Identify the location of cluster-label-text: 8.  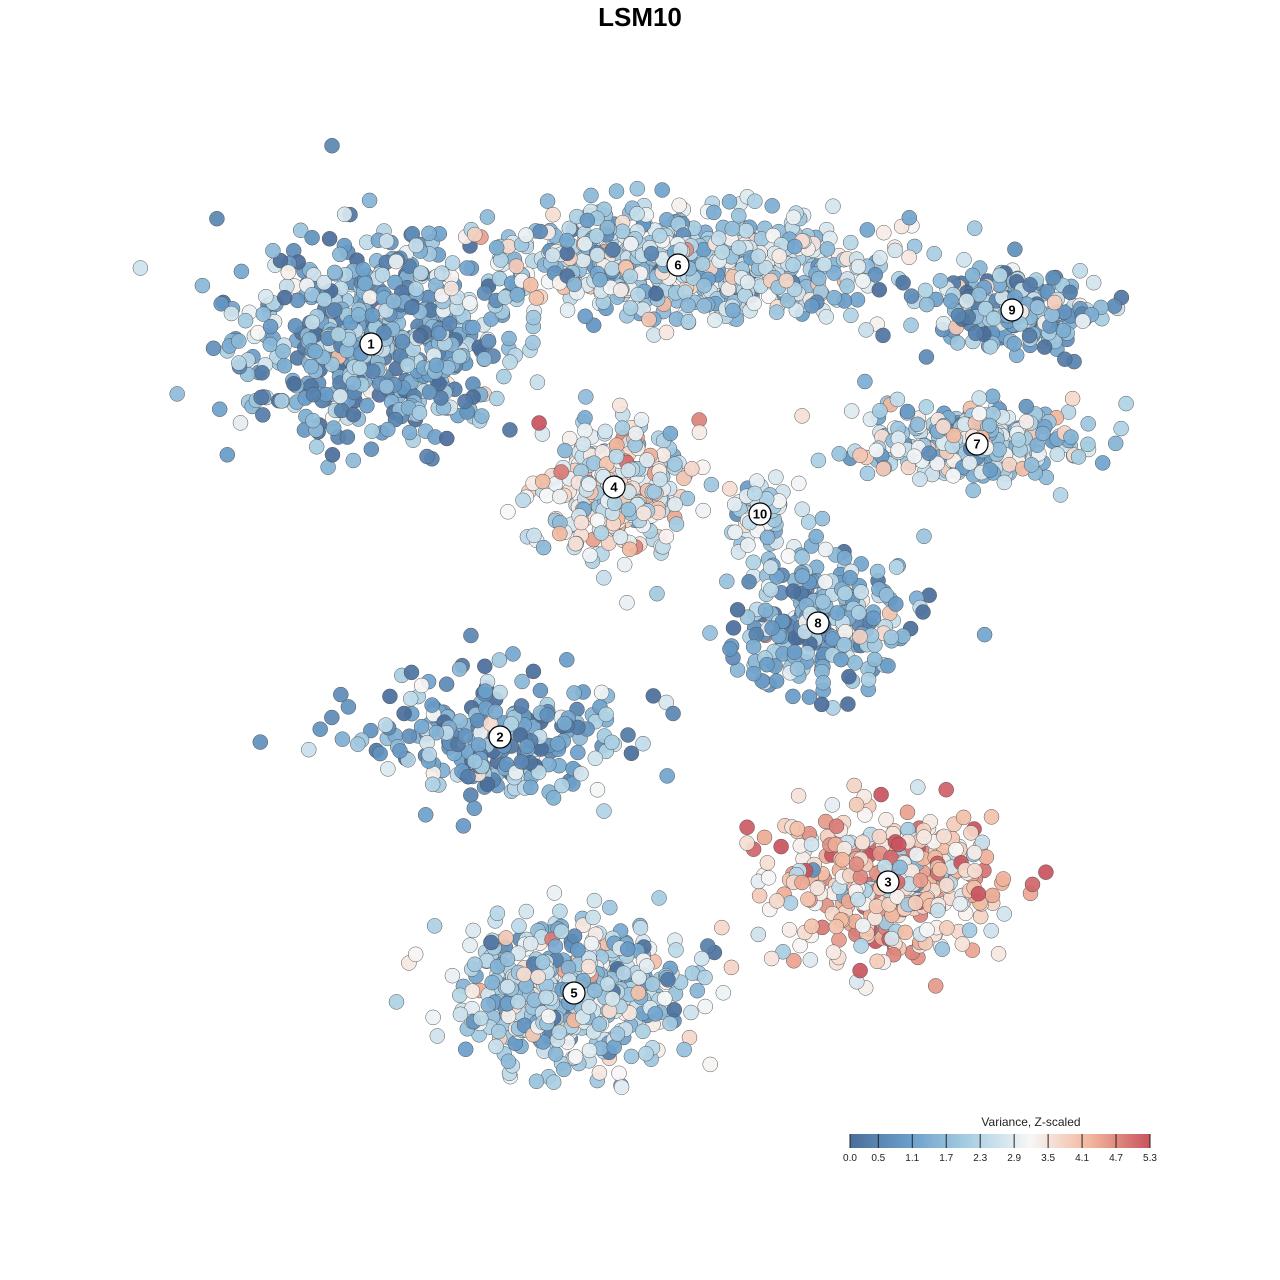
(817, 623).